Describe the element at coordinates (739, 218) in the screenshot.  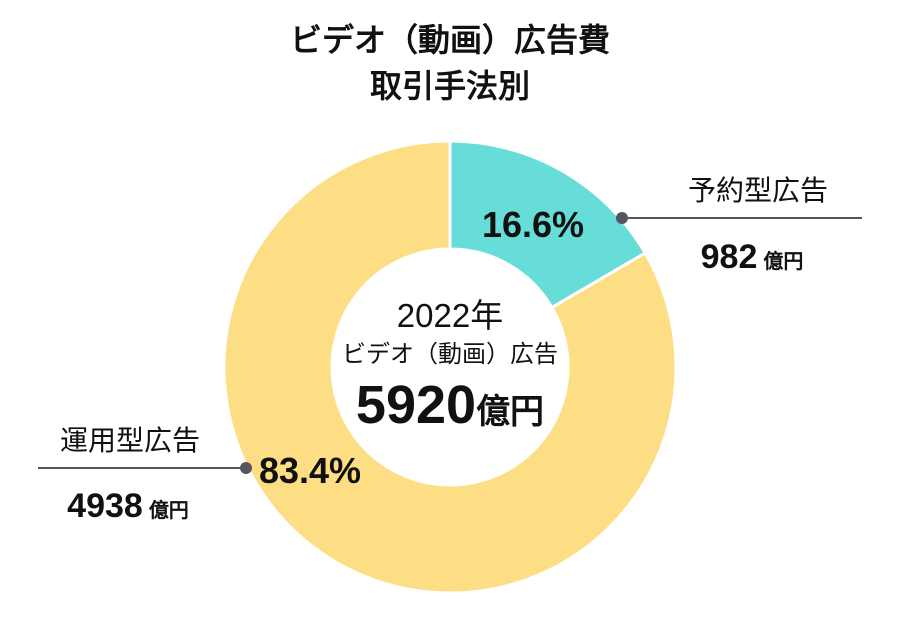
I see `leader-right` at that location.